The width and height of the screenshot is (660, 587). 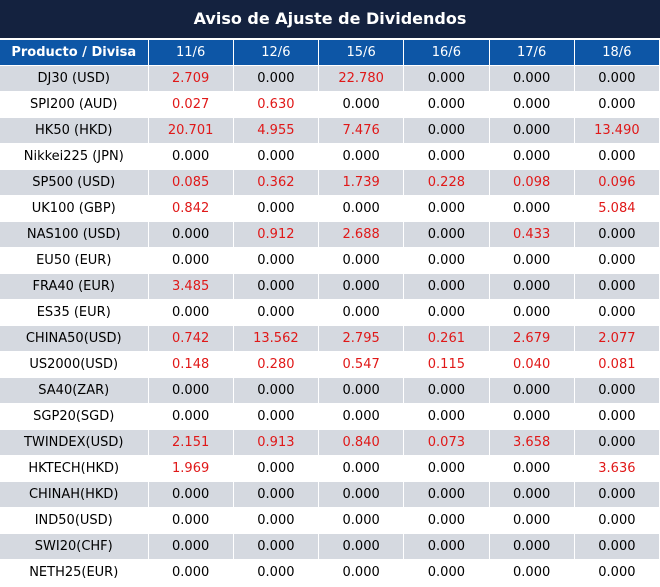 I want to click on table-row: SWI20(CHF) 0.000 0.000 0.000 0.000 0.000 0.000, so click(x=330, y=546).